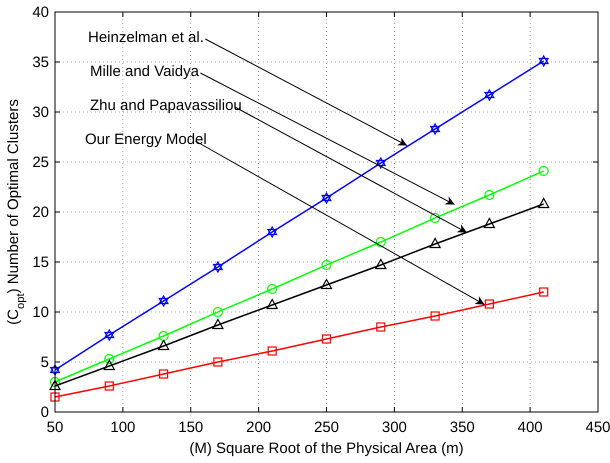  Describe the element at coordinates (40, 162) in the screenshot. I see `y-tick-label: 25` at that location.